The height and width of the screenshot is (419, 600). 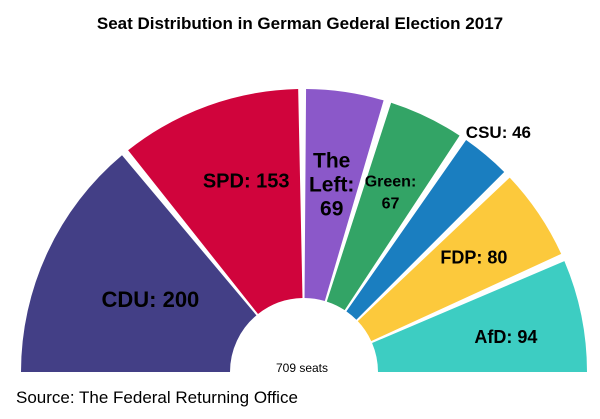 I want to click on segment-the-left, so click(x=344, y=195).